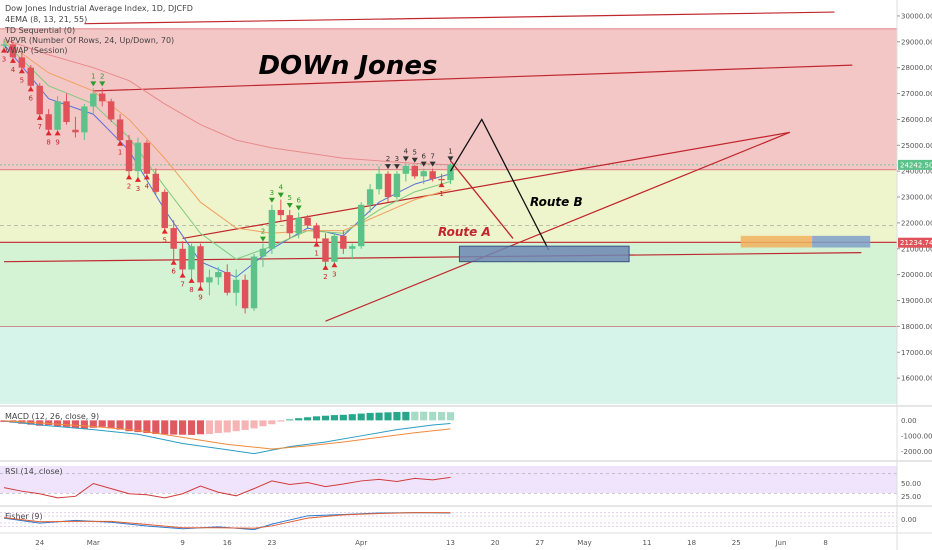  Describe the element at coordinates (93, 543) in the screenshot. I see `x-tick-label: Mar` at that location.